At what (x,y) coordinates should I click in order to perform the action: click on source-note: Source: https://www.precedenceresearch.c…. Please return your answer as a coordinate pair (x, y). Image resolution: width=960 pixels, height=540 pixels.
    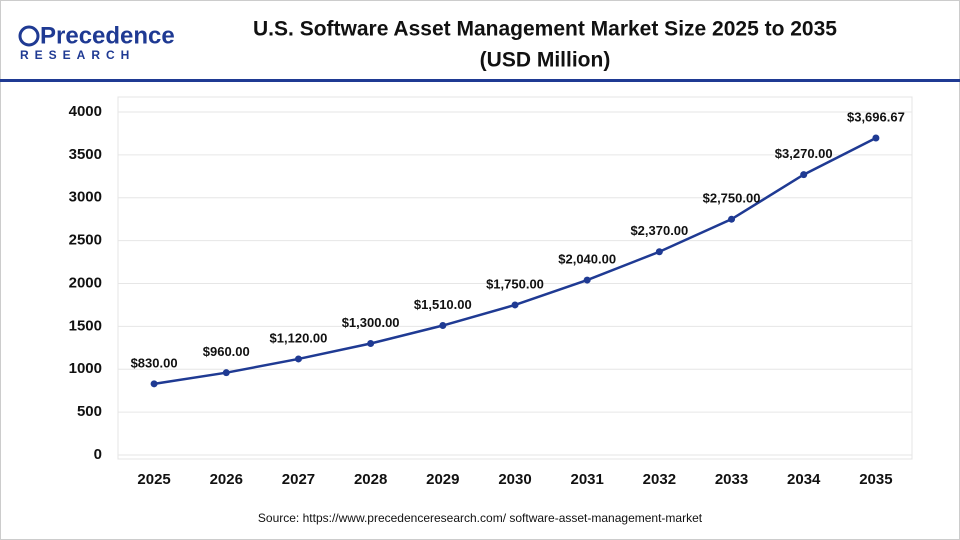
    Looking at the image, I should click on (480, 518).